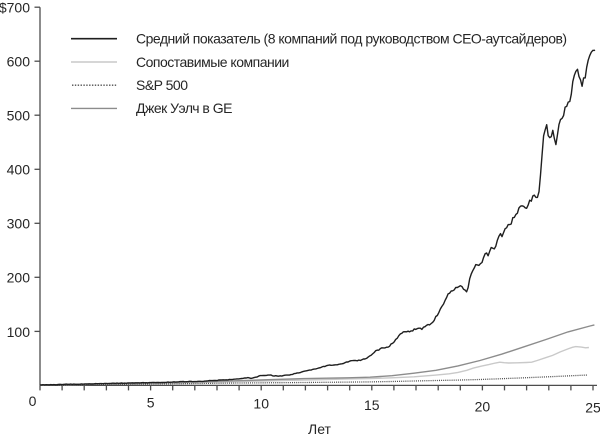 The width and height of the screenshot is (600, 435). I want to click on svg-text: 100, so click(19, 332).